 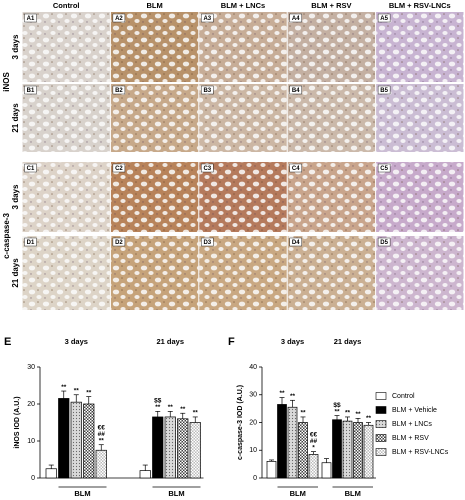 I want to click on panel-label: D4, so click(x=296, y=243).